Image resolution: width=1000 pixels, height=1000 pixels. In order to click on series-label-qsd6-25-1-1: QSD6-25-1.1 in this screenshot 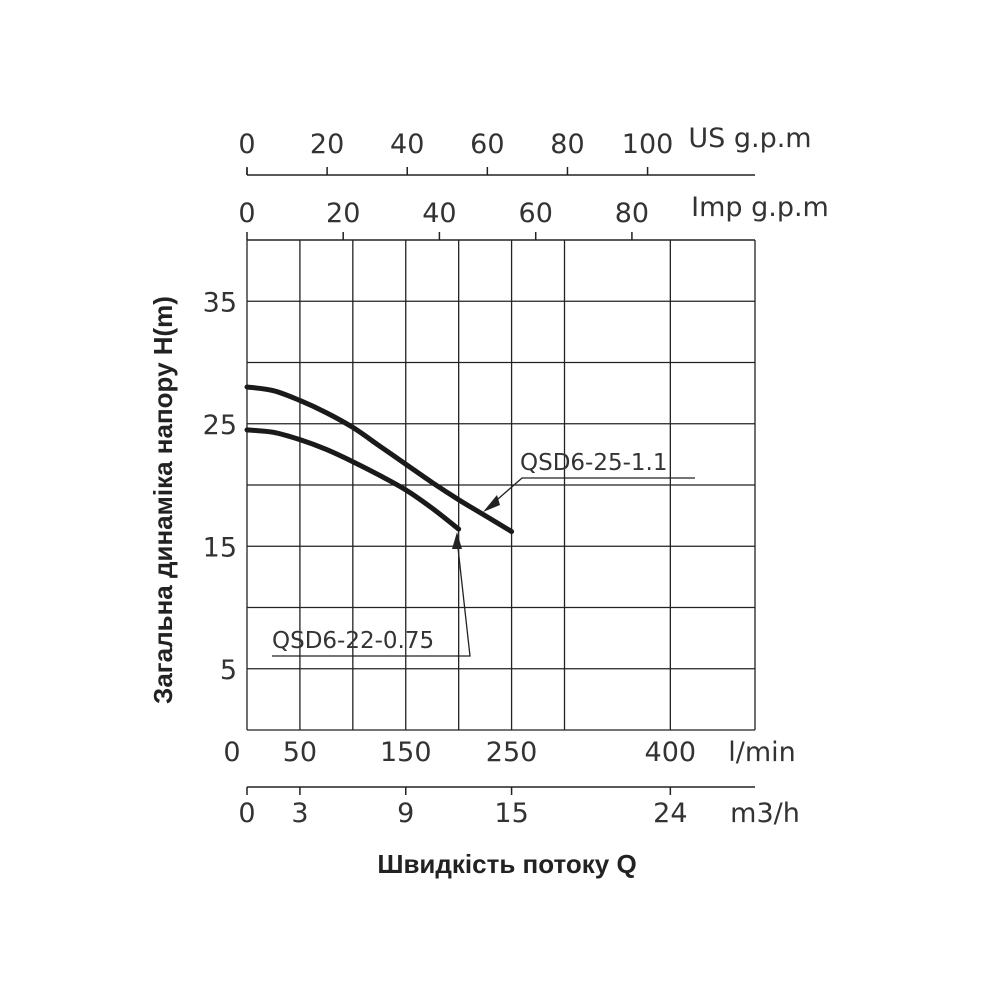, I will do `click(594, 463)`.